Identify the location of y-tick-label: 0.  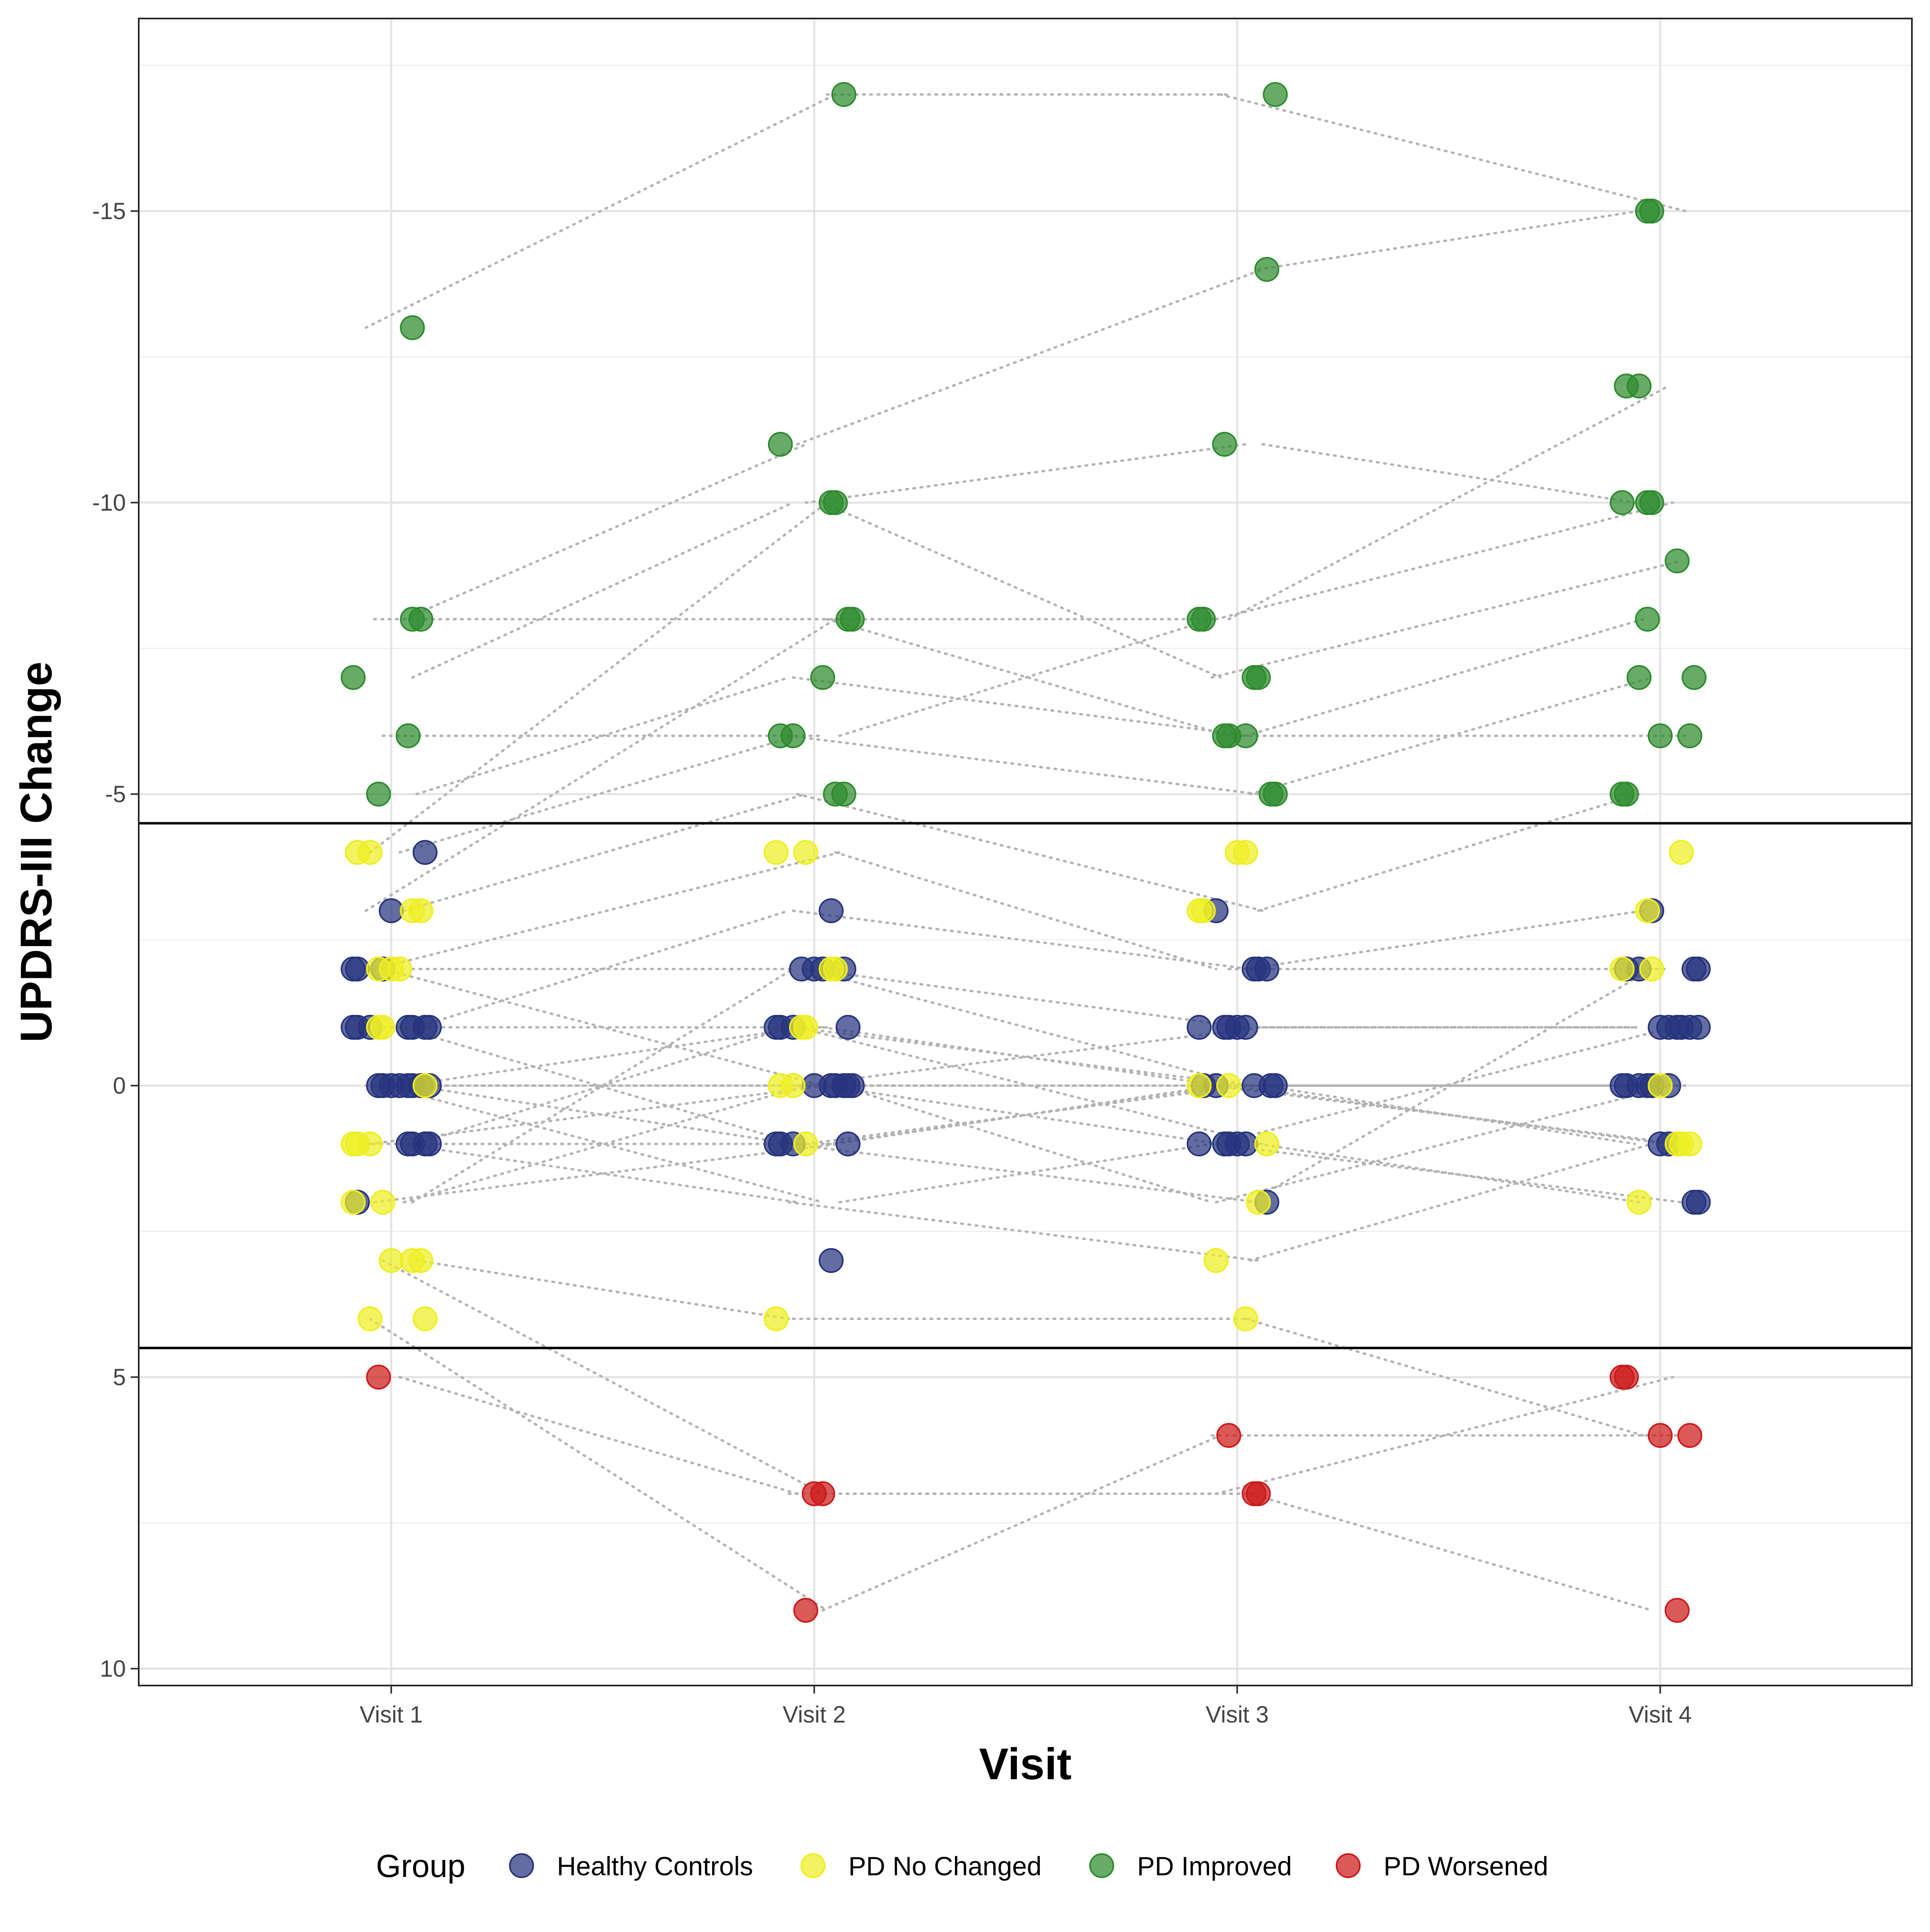
(119, 1086).